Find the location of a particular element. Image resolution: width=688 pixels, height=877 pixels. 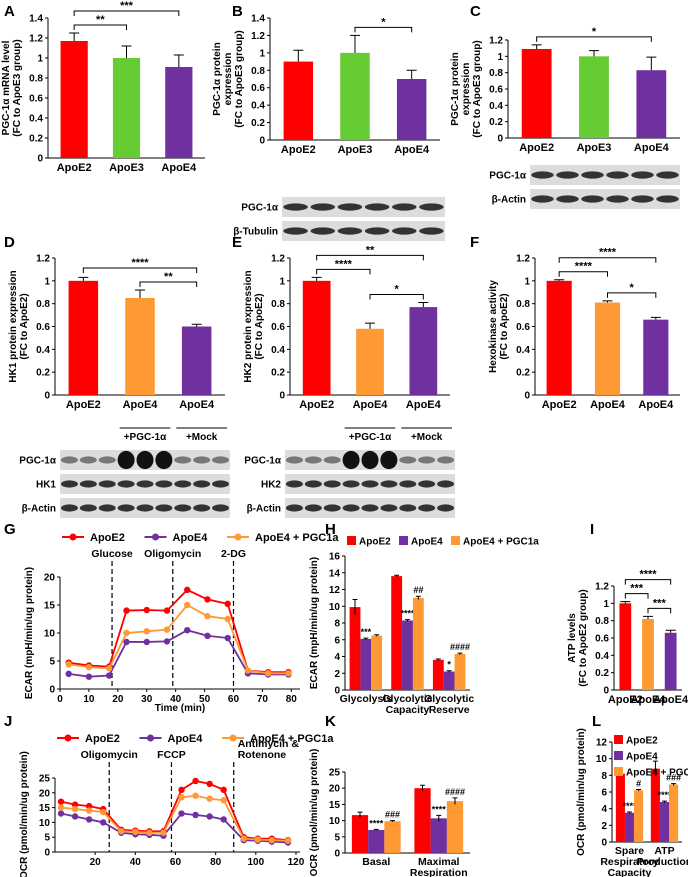

x-tick-label: 80 is located at coordinates (216, 862).